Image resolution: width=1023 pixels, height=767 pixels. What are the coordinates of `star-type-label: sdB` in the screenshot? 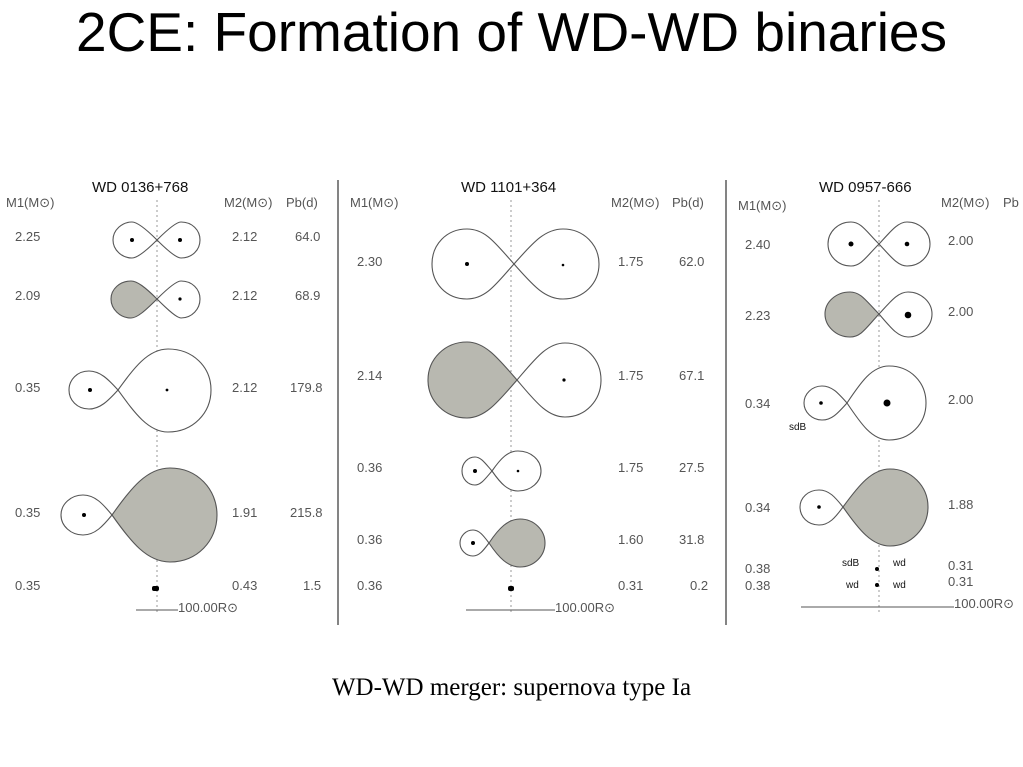 It's located at (798, 427).